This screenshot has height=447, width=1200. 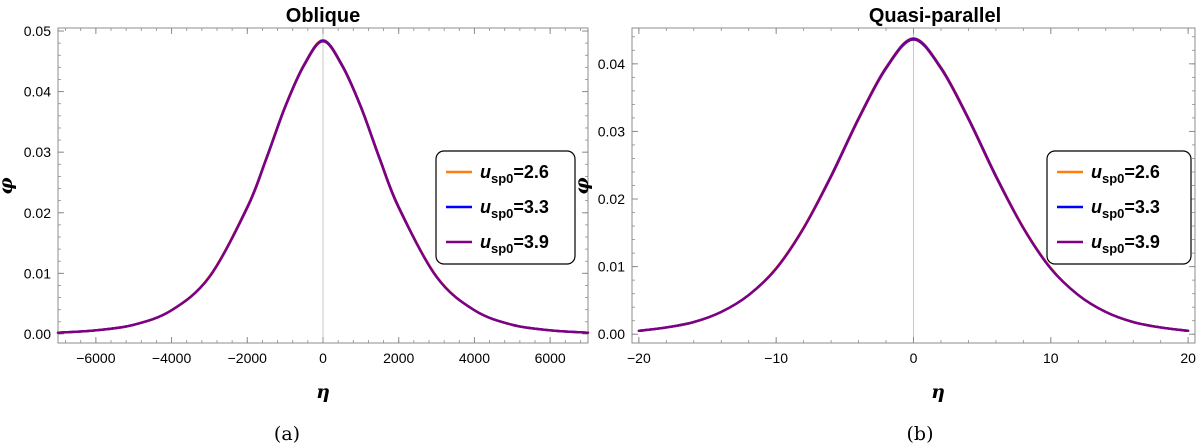 What do you see at coordinates (474, 358) in the screenshot?
I see `x-tick-label: 4000` at bounding box center [474, 358].